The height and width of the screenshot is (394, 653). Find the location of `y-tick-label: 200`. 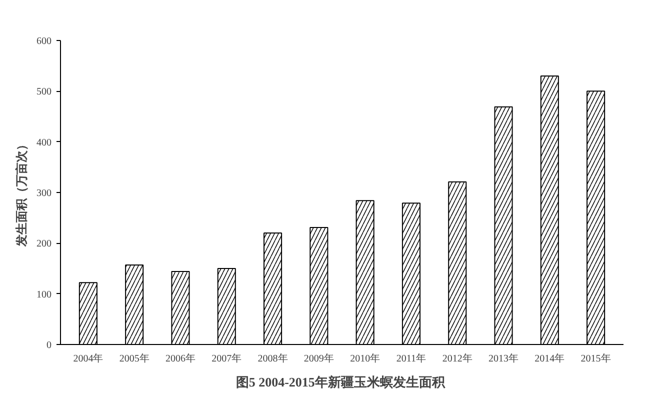

y-tick-label: 200 is located at coordinates (44, 244).